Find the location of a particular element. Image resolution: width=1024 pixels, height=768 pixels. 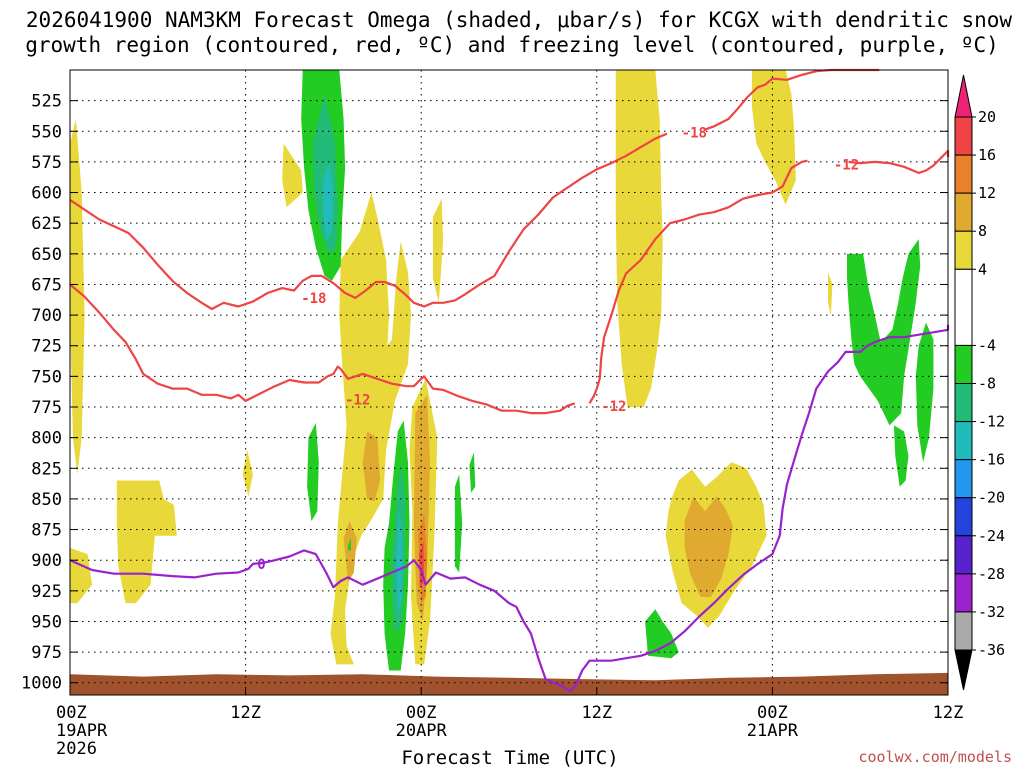

colorbar-label-13: -36 is located at coordinates (991, 650).